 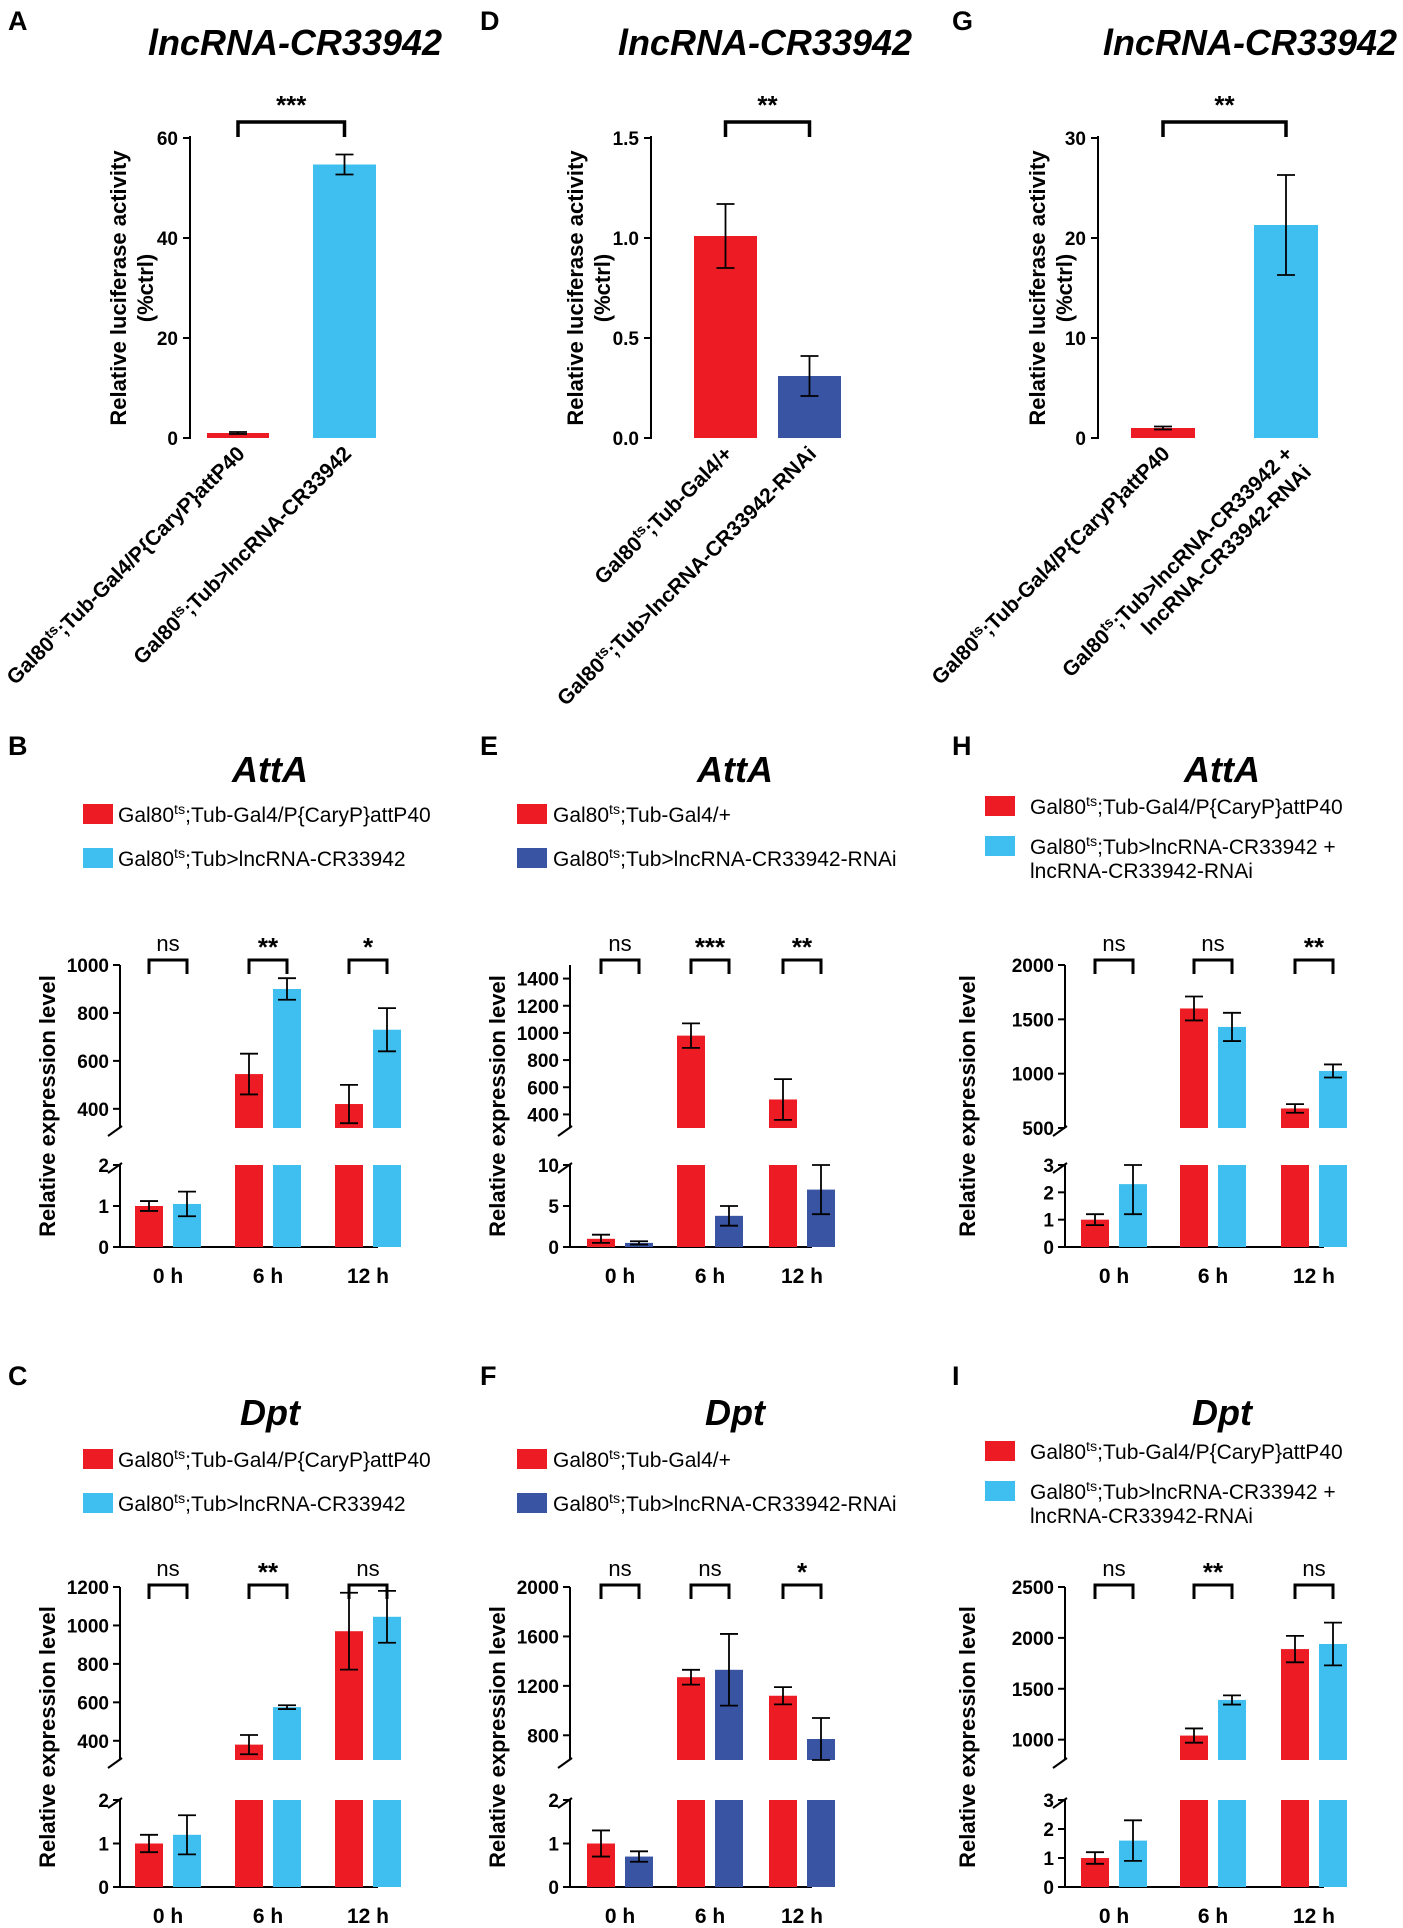 I want to click on significance-I: **, so click(x=1213, y=1578).